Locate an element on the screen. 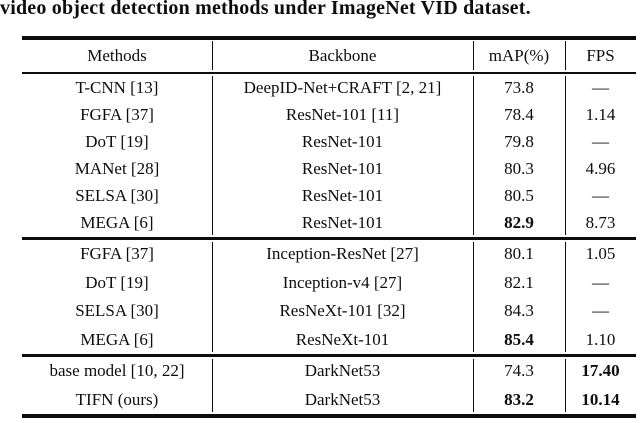 The image size is (640, 423). table-row: SELSA [30] ResNet-101 80.5 — is located at coordinates (329, 196).